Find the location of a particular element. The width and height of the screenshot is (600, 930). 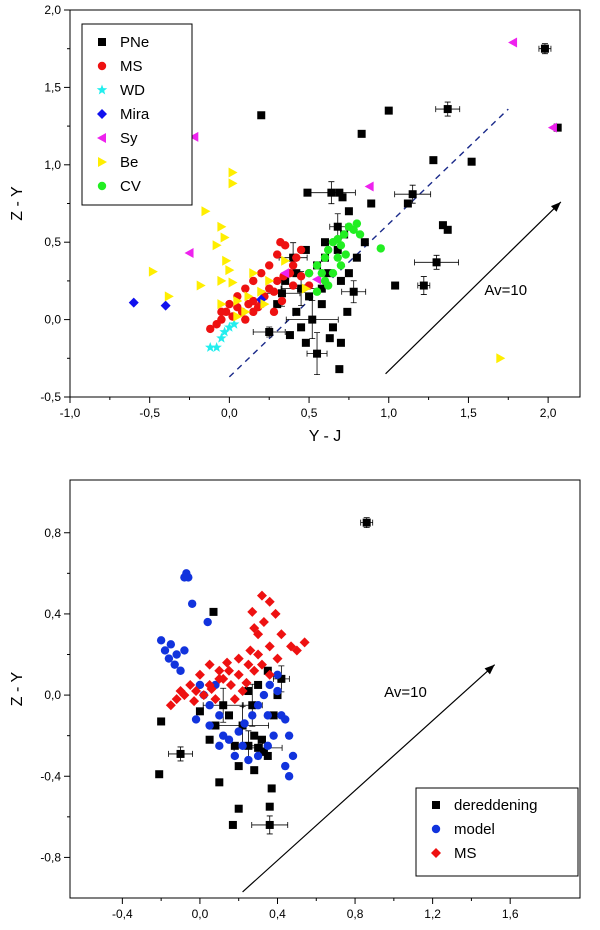

top-x-tick-label: 0,0 is located at coordinates (229, 413).